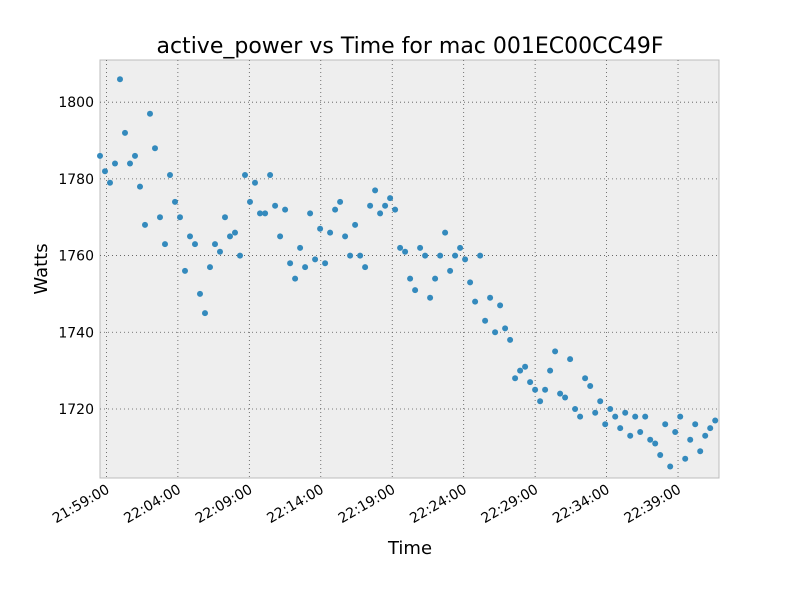 Image resolution: width=800 pixels, height=600 pixels. I want to click on y-axis-label: Watts, so click(41, 268).